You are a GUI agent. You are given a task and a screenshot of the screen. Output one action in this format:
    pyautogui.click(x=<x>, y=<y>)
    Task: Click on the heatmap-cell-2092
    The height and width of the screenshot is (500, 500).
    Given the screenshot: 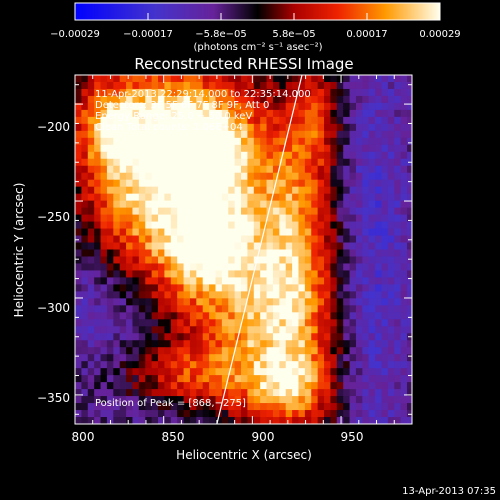 What is the action you would take?
    pyautogui.click(x=334, y=344)
    